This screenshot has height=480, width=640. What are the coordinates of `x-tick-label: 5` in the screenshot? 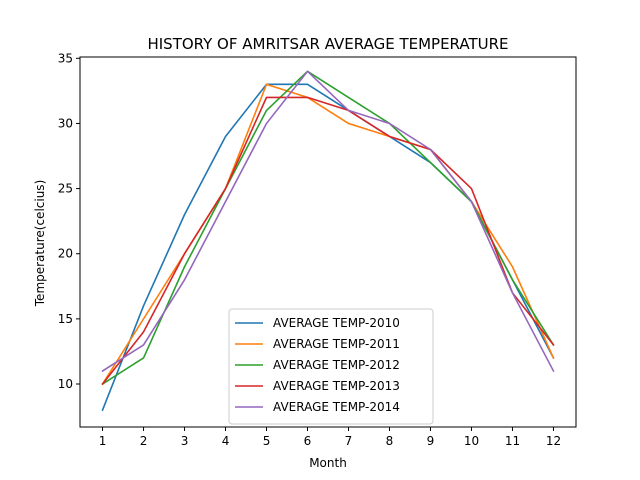 It's located at (267, 441).